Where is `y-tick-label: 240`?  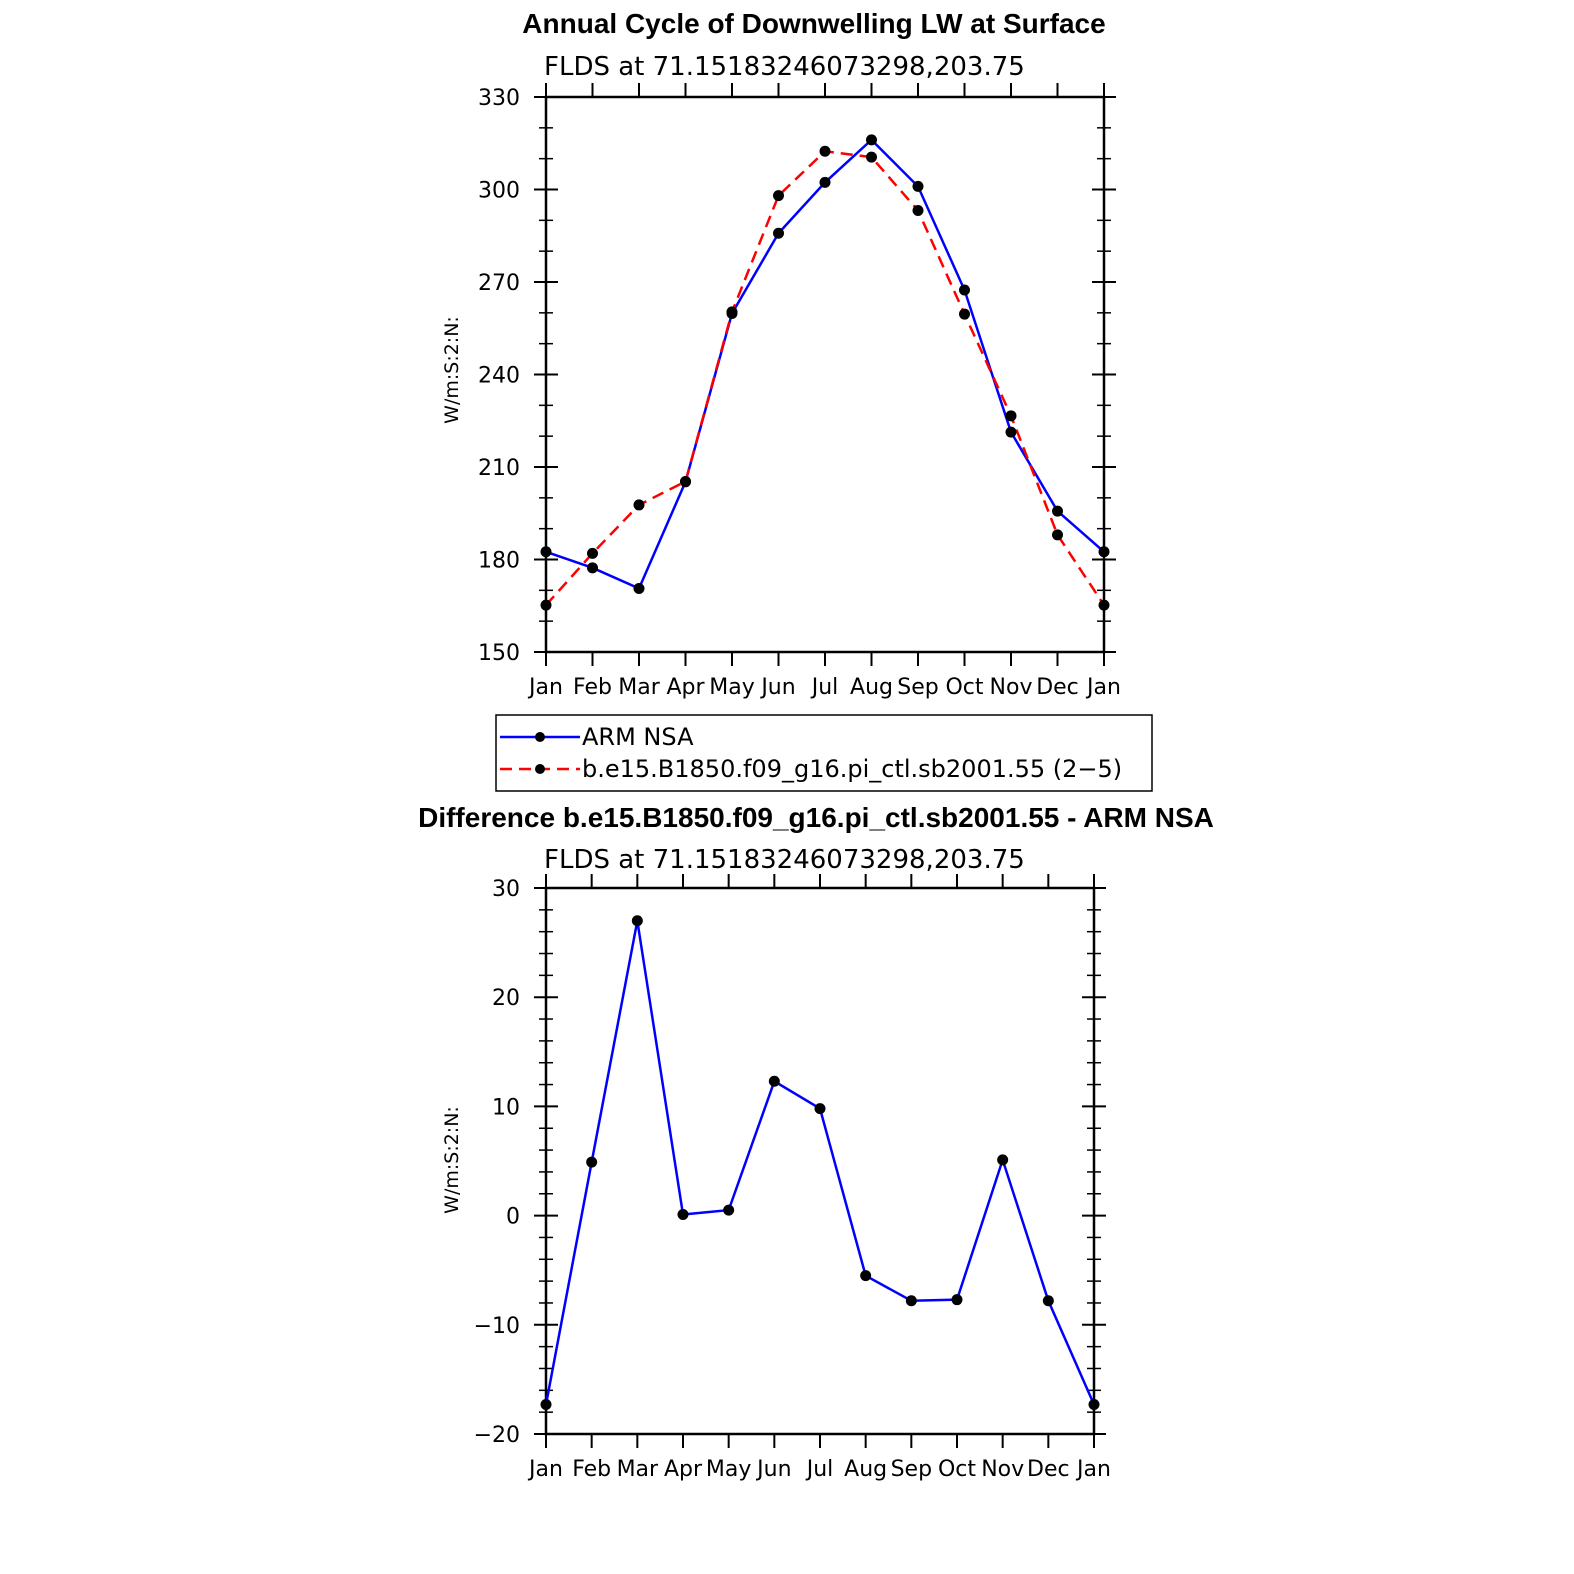 y-tick-label: 240 is located at coordinates (499, 376).